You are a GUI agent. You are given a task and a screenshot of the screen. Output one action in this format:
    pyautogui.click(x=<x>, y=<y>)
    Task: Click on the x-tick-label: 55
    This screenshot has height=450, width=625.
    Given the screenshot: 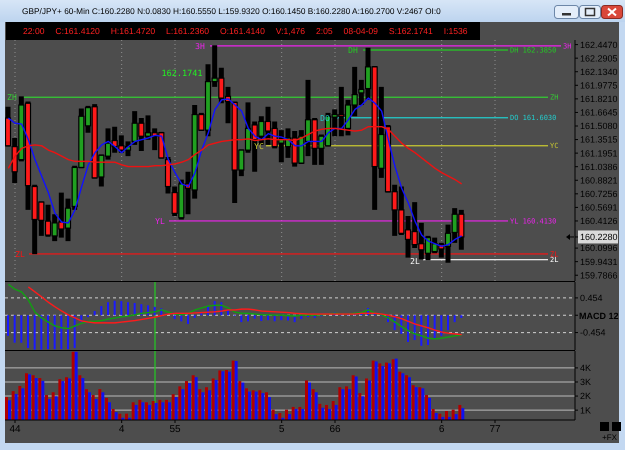 What is the action you would take?
    pyautogui.click(x=175, y=430)
    